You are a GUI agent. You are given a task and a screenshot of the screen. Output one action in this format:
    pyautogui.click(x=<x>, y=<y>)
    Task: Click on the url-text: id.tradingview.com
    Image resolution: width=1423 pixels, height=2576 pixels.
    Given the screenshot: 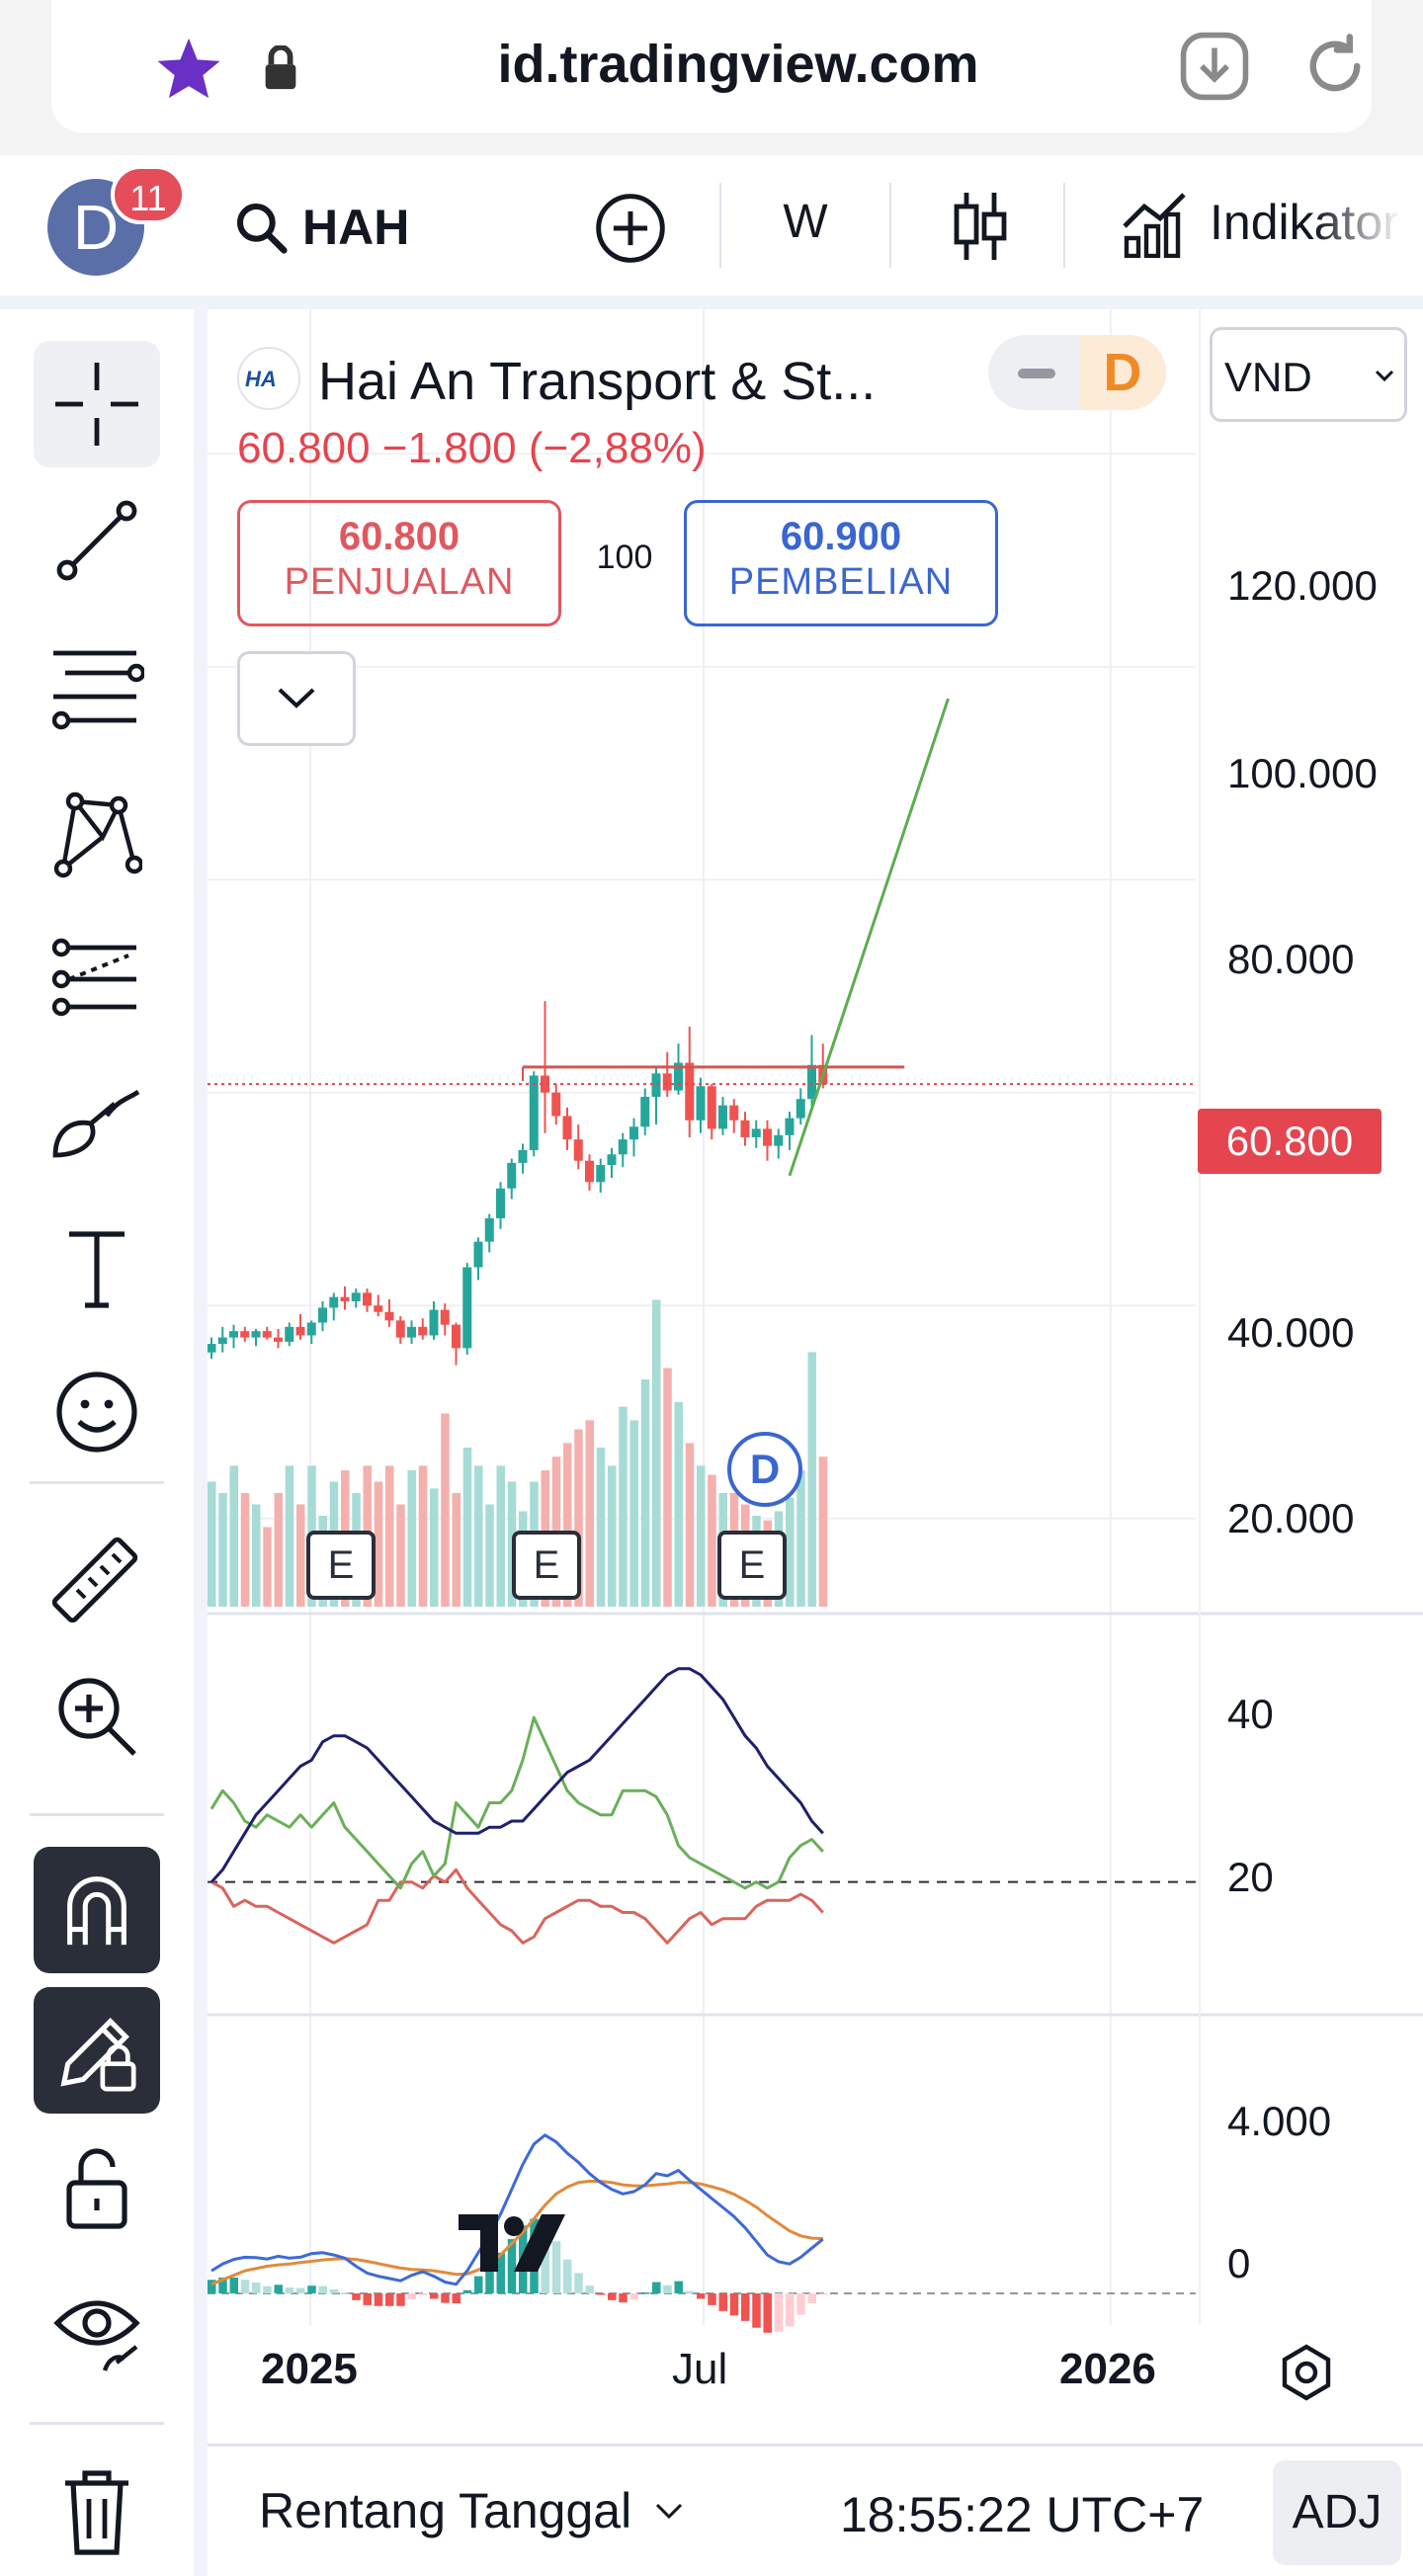 What is the action you would take?
    pyautogui.click(x=738, y=64)
    